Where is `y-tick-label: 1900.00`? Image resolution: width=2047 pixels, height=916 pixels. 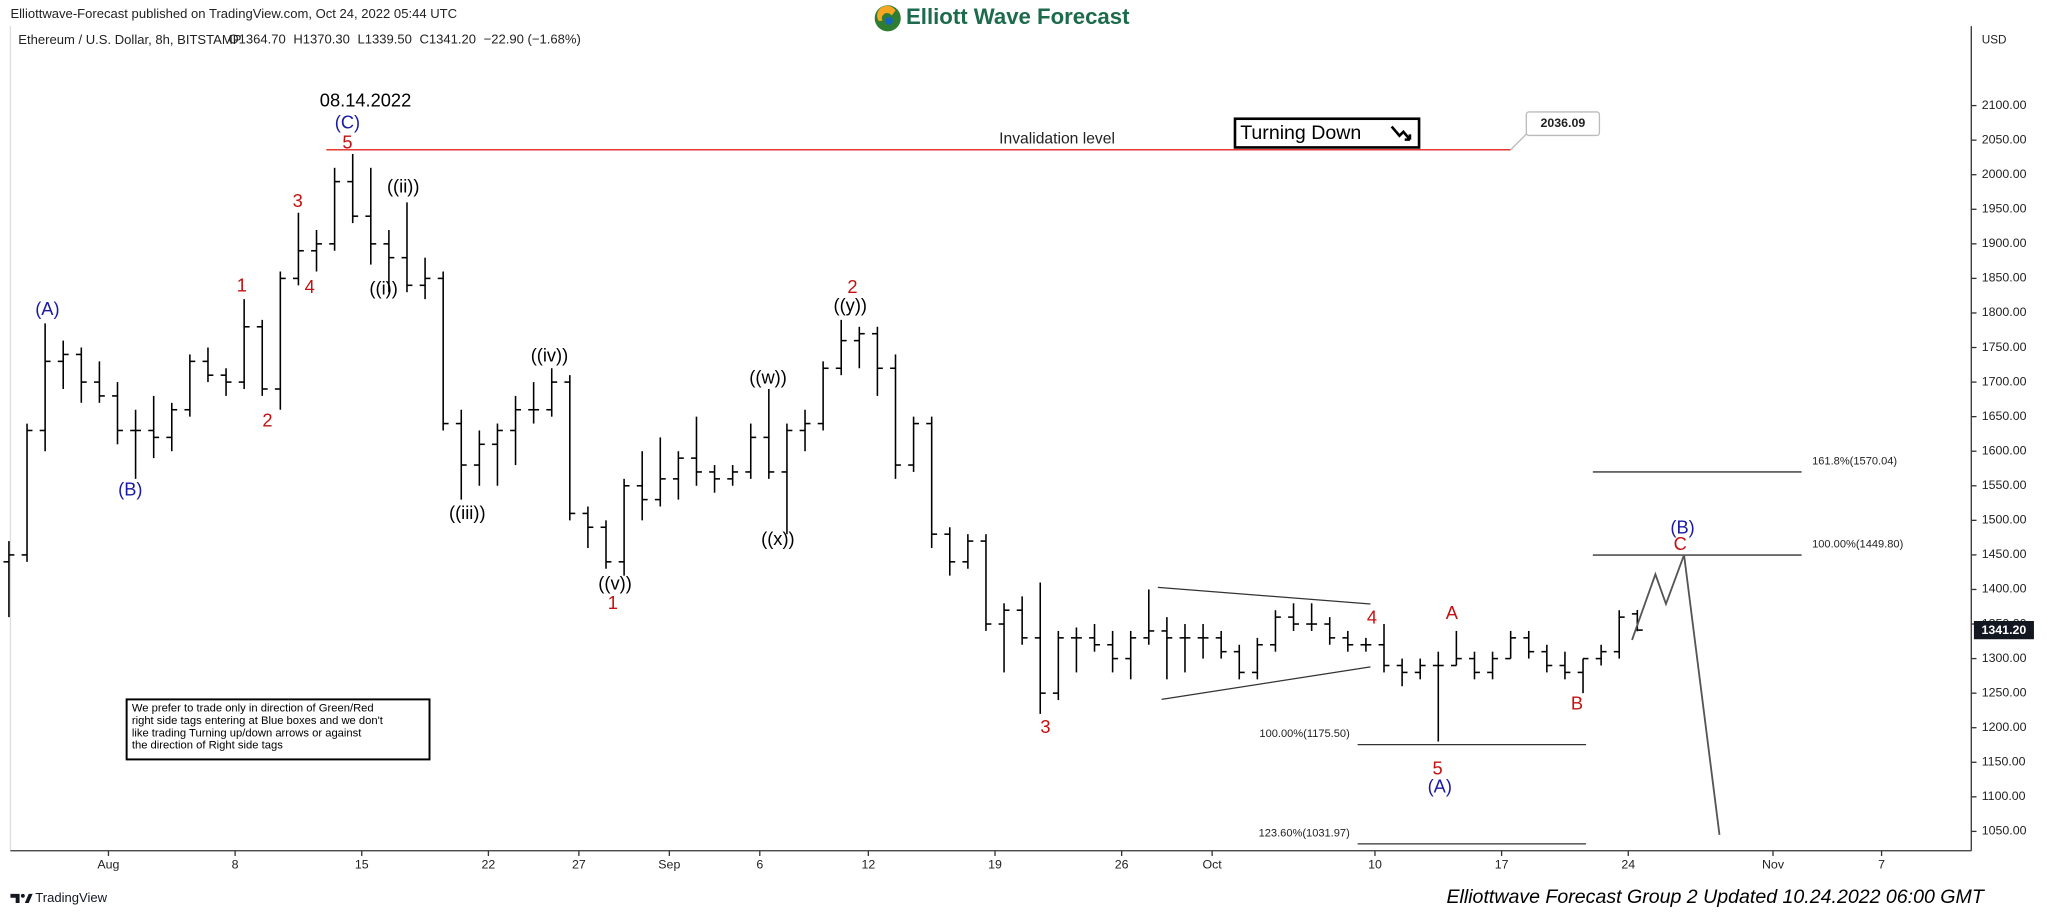 y-tick-label: 1900.00 is located at coordinates (2004, 243).